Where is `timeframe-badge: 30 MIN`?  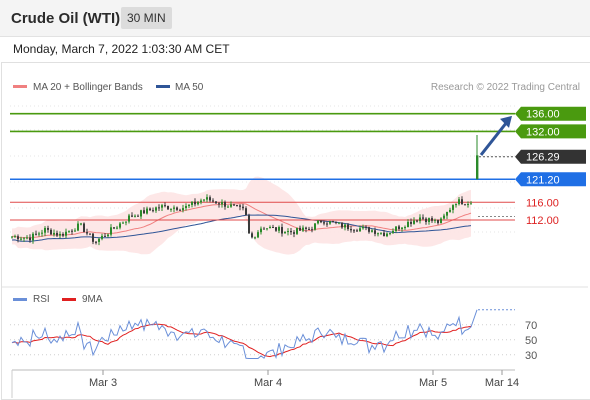 timeframe-badge: 30 MIN is located at coordinates (146, 18).